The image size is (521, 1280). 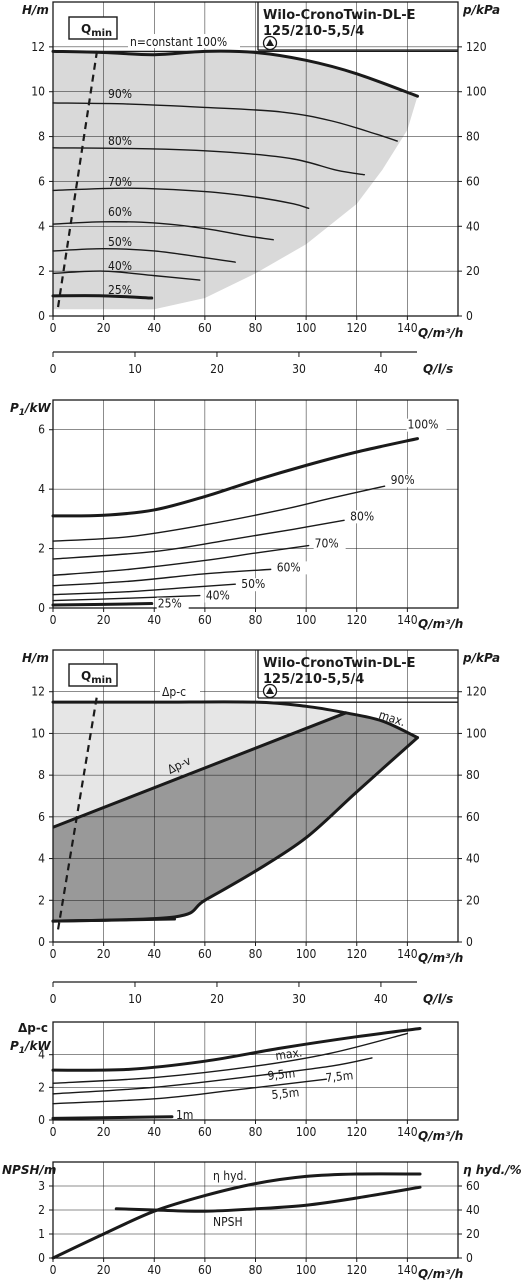 What do you see at coordinates (256, 1132) in the screenshot?
I see `p2-xtick-label: 80` at bounding box center [256, 1132].